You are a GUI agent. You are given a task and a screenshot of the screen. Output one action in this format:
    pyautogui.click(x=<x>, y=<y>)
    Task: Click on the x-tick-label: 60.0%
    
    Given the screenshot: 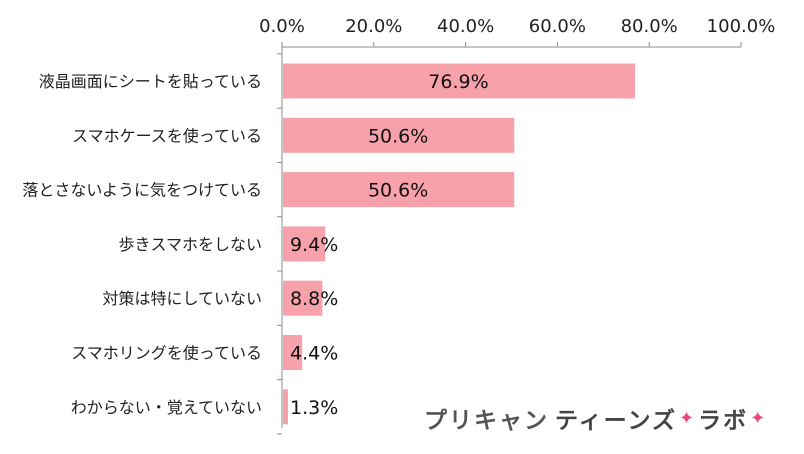 What is the action you would take?
    pyautogui.click(x=557, y=26)
    